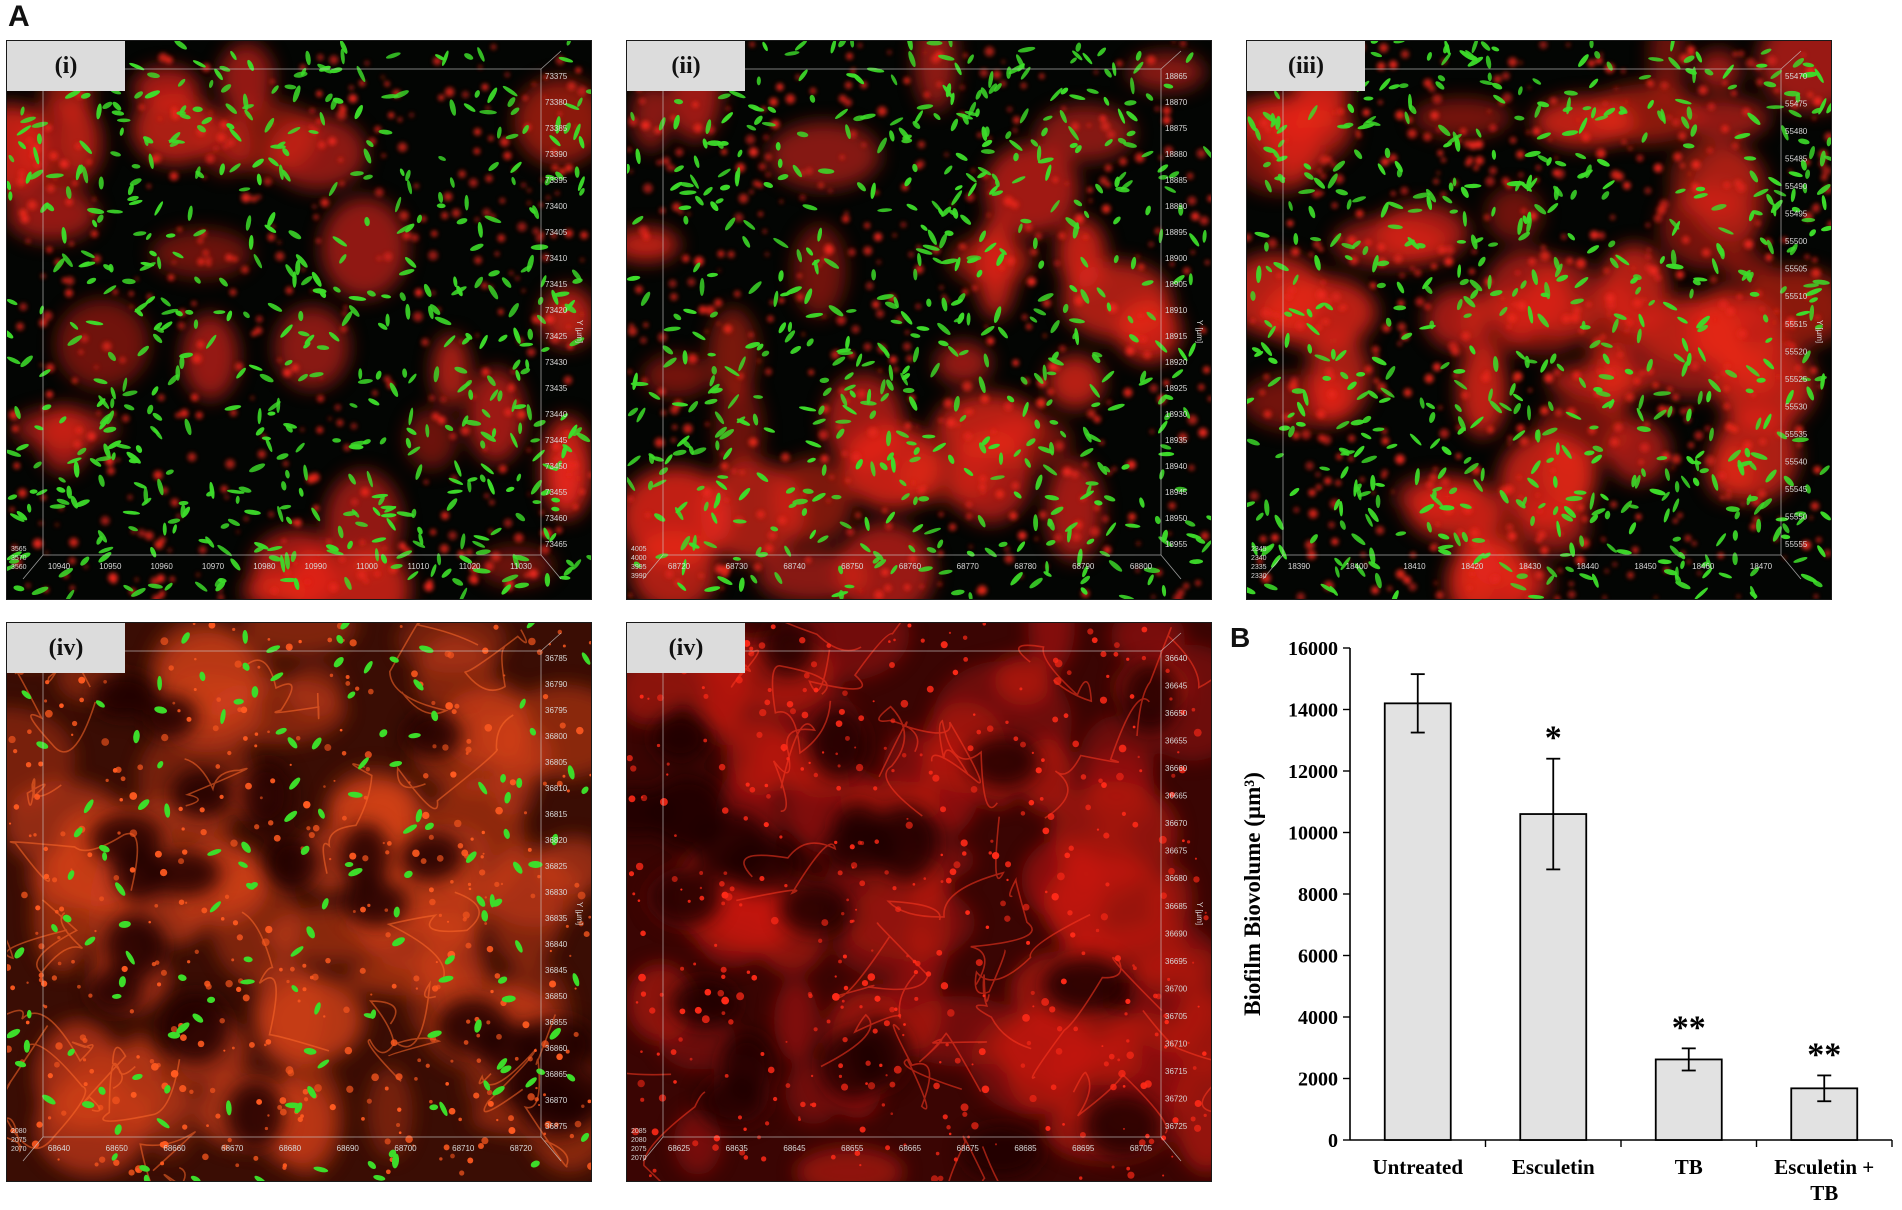 This screenshot has height=1210, width=1902. Describe the element at coordinates (405, 1148) in the screenshot. I see `x-tick-label: 68700` at that location.